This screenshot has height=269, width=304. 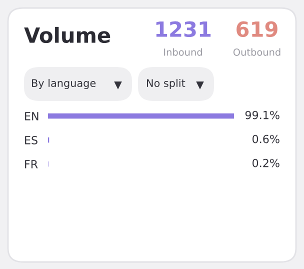 I want to click on y-tick-label: FR, so click(x=31, y=164).